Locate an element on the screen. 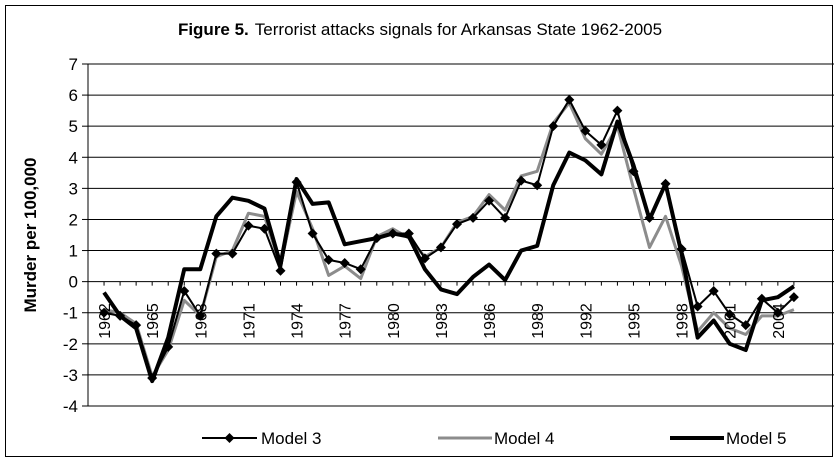 The image size is (836, 461). x-tick-label: 1971 is located at coordinates (249, 321).